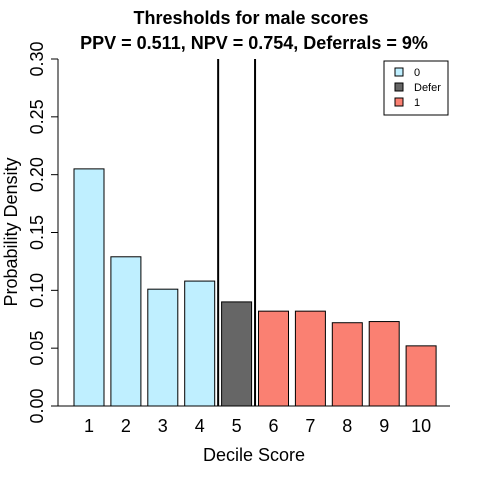  I want to click on y-tick-label-0.25: 0.25, so click(37, 116).